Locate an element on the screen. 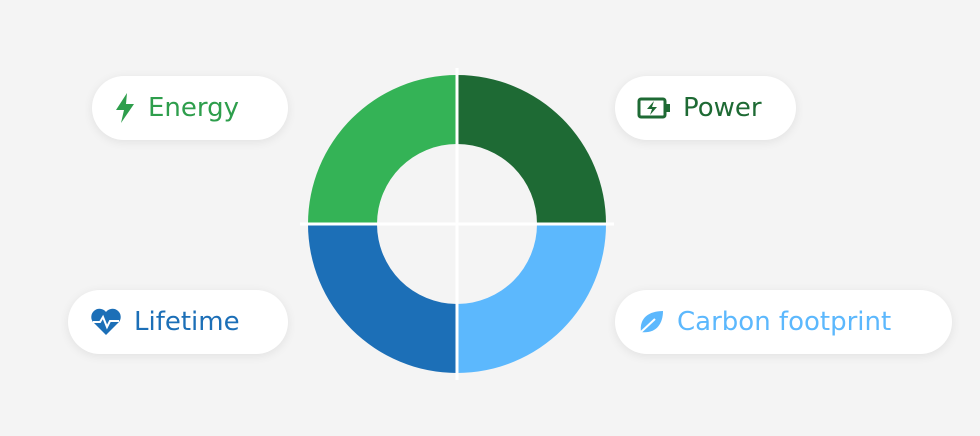 Image resolution: width=980 pixels, height=436 pixels. lifetime-pill: Lifetime is located at coordinates (178, 322).